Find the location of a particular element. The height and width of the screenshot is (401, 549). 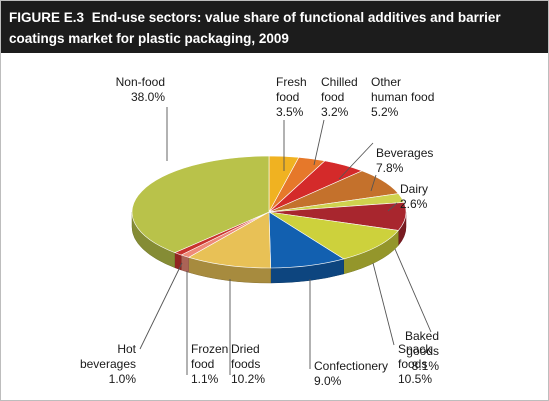

leader-line-snack-foods is located at coordinates (383, 304).